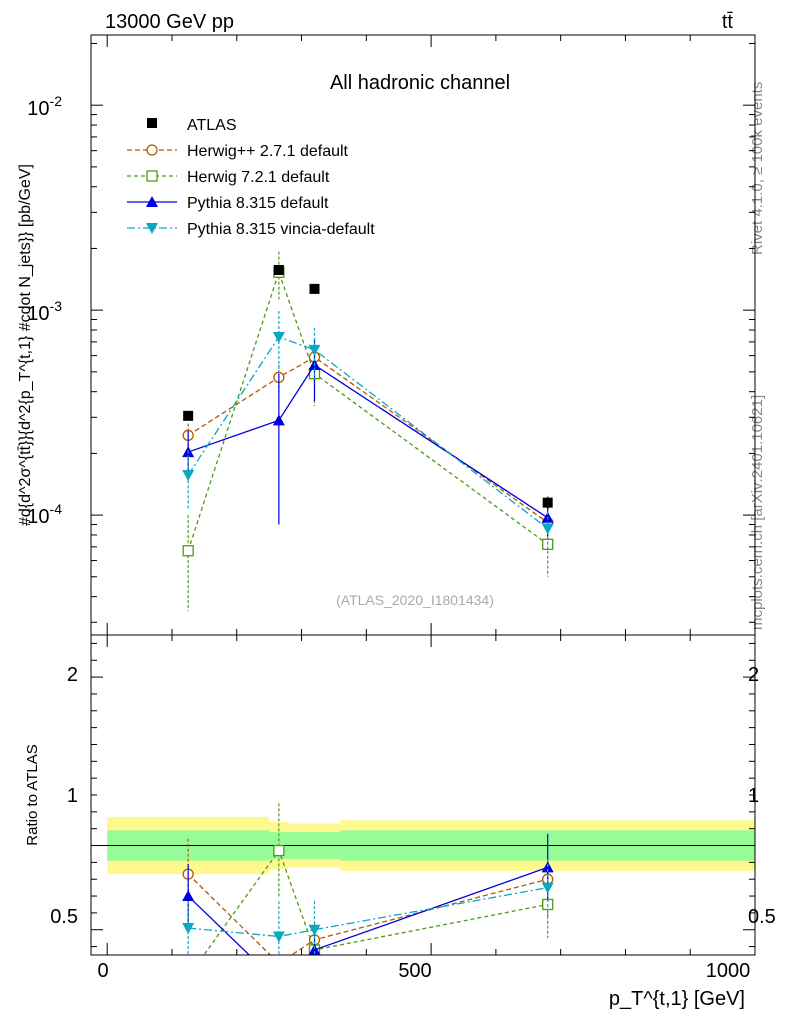 The height and width of the screenshot is (1024, 786). I want to click on y-tick-label-1e-4: 10⁻⁴, so click(44, 514).